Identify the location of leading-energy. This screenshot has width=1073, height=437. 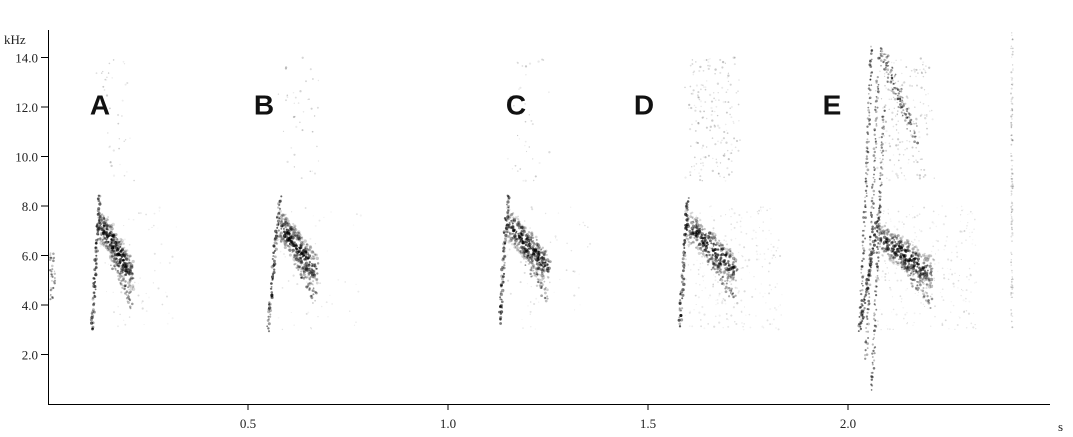
(51, 257).